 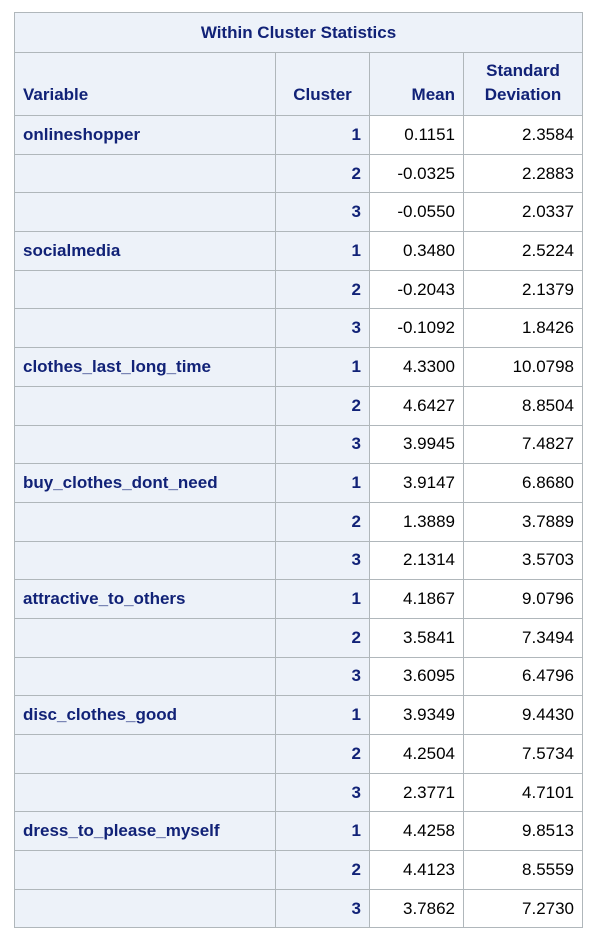 I want to click on mean-cell: 4.2504, so click(x=416, y=754).